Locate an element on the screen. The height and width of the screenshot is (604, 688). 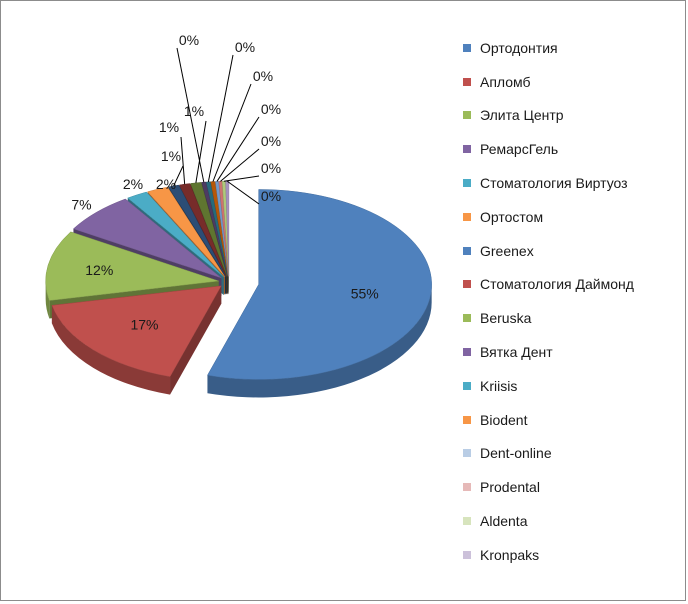
legend-item: Aldenta is located at coordinates (573, 521).